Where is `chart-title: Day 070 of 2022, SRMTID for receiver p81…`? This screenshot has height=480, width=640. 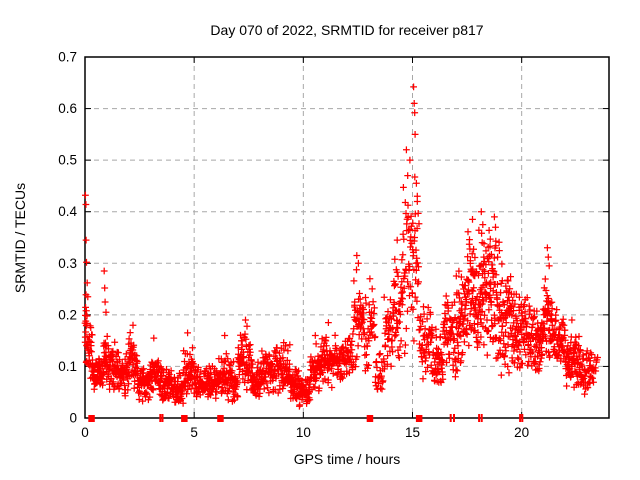
chart-title: Day 070 of 2022, SRMTID for receiver p81… is located at coordinates (346, 30).